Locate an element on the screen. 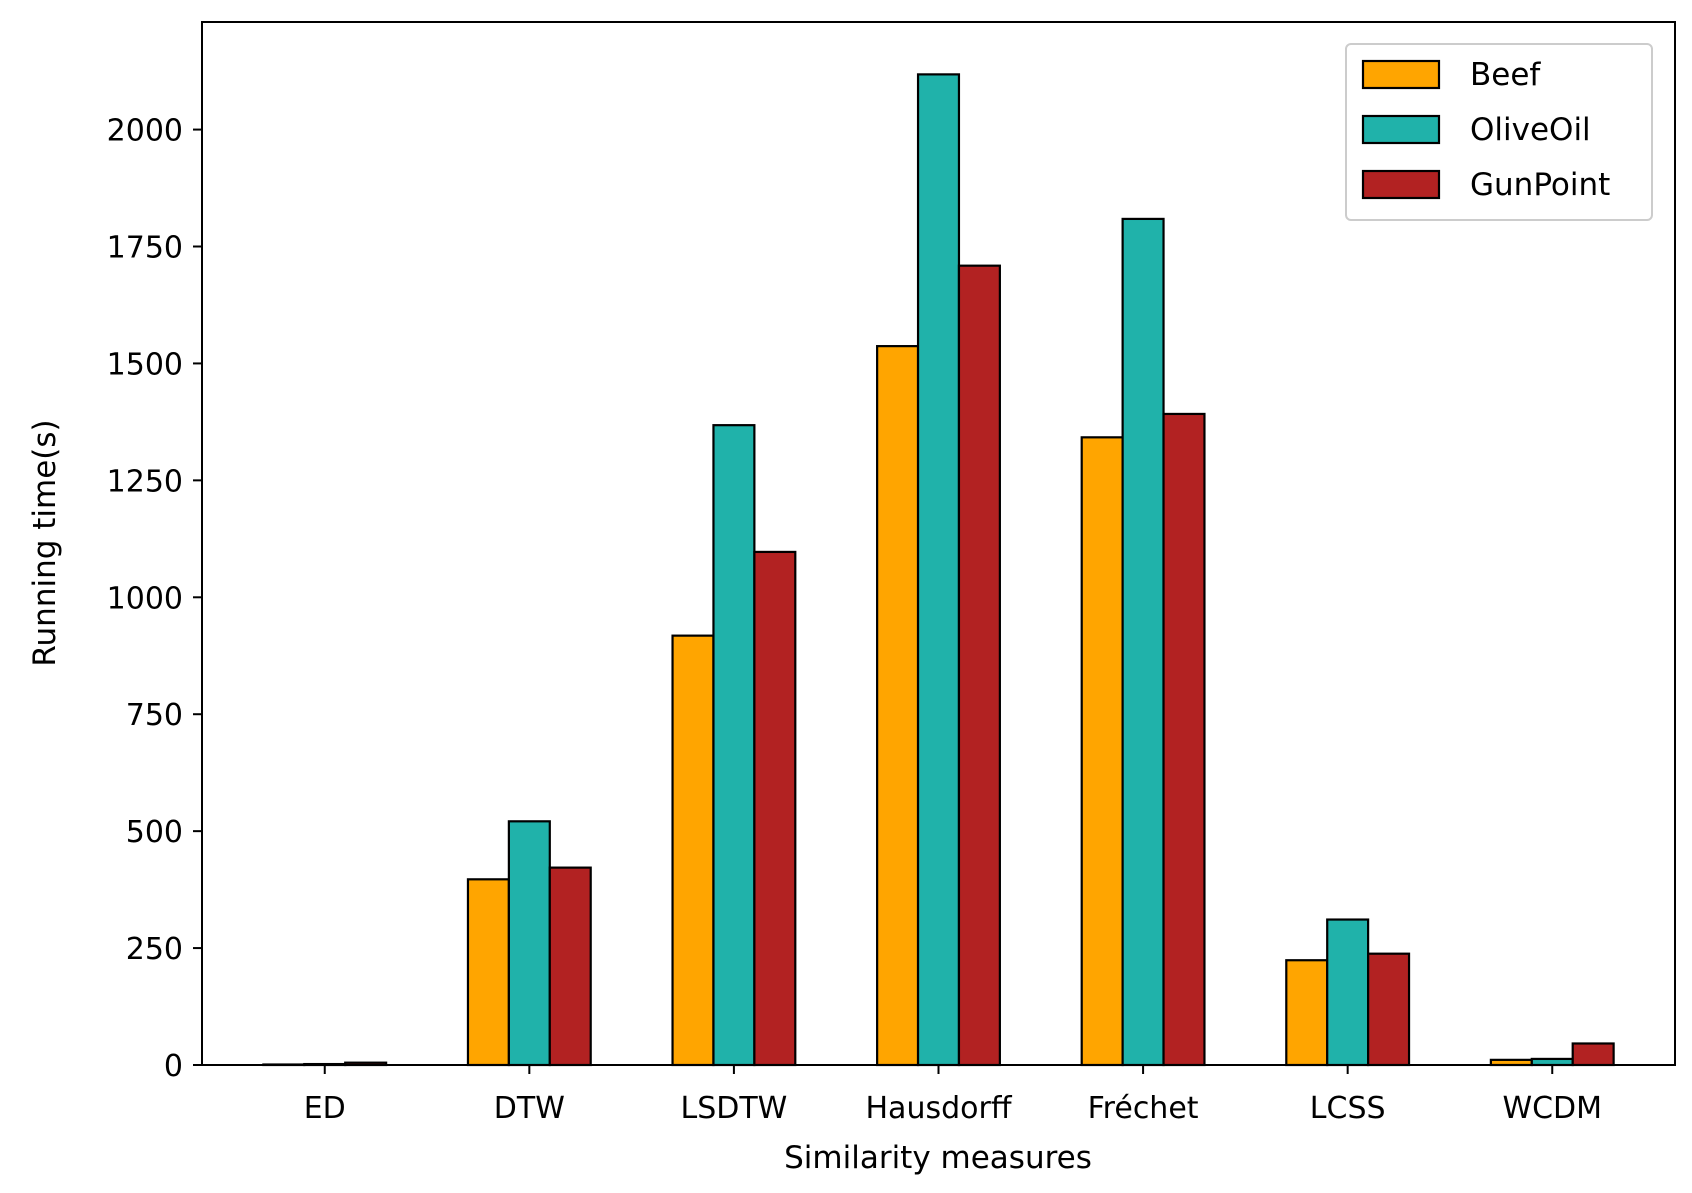 Image resolution: width=1692 pixels, height=1193 pixels. legend: Beef OliveOil GunPoint is located at coordinates (1499, 132).